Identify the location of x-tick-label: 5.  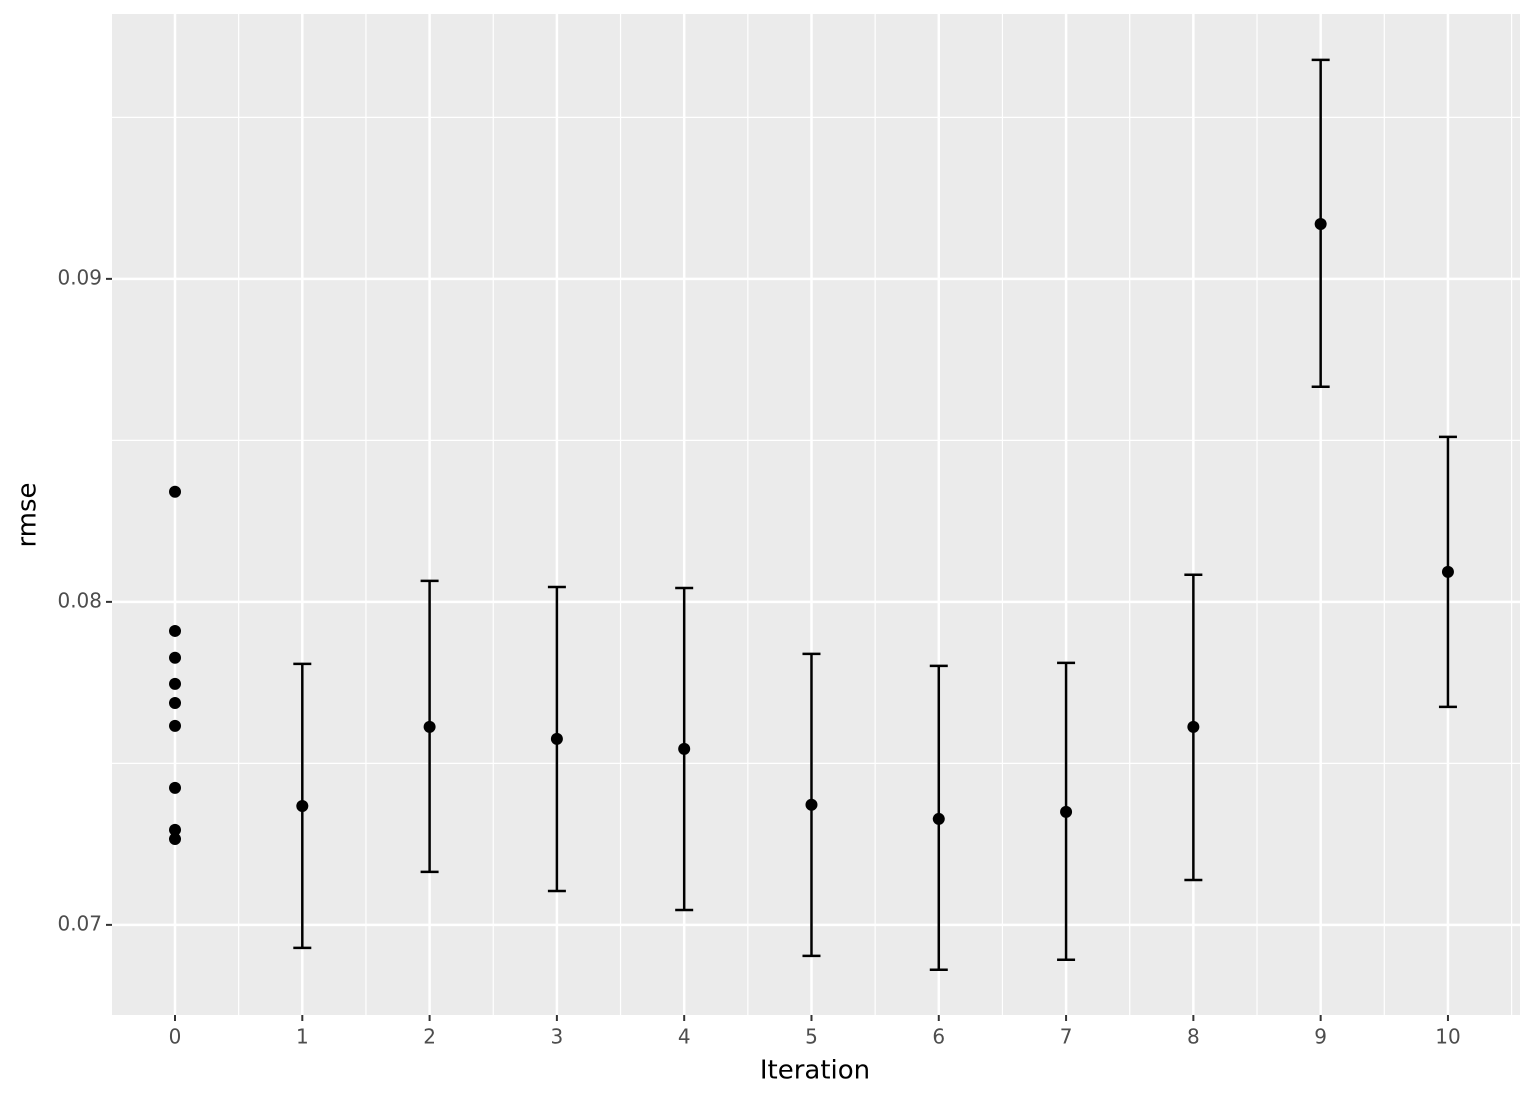
(811, 1037).